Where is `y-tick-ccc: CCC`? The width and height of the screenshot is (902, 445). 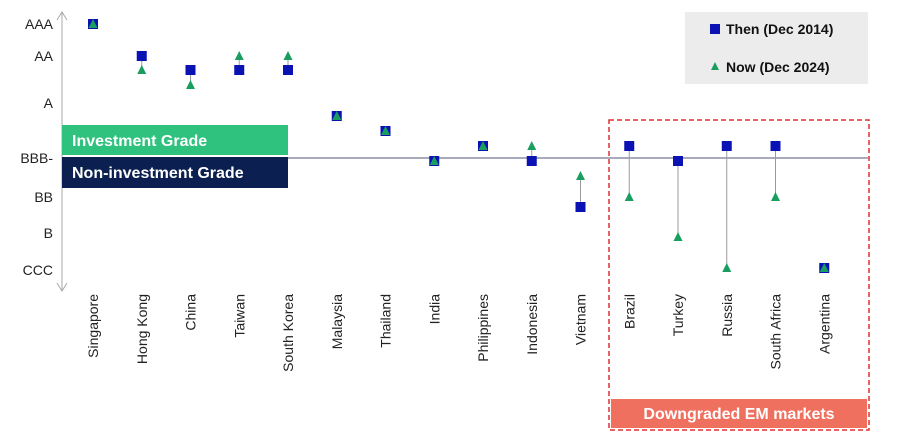 y-tick-ccc: CCC is located at coordinates (38, 270).